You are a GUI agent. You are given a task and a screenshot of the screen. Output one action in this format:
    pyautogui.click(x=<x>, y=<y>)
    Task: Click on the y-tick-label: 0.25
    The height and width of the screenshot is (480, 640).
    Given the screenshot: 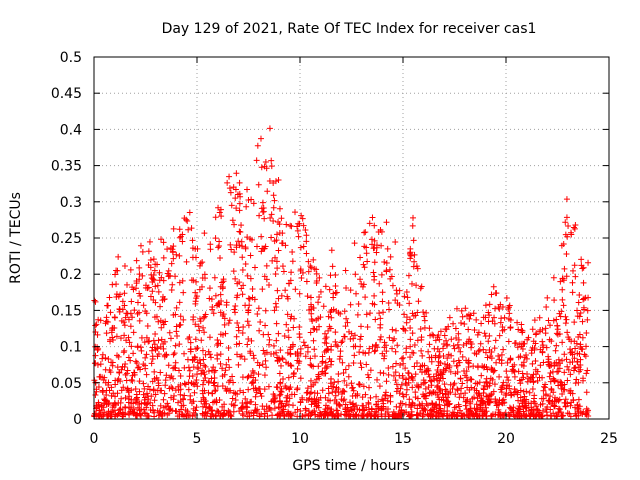 What is the action you would take?
    pyautogui.click(x=66, y=239)
    